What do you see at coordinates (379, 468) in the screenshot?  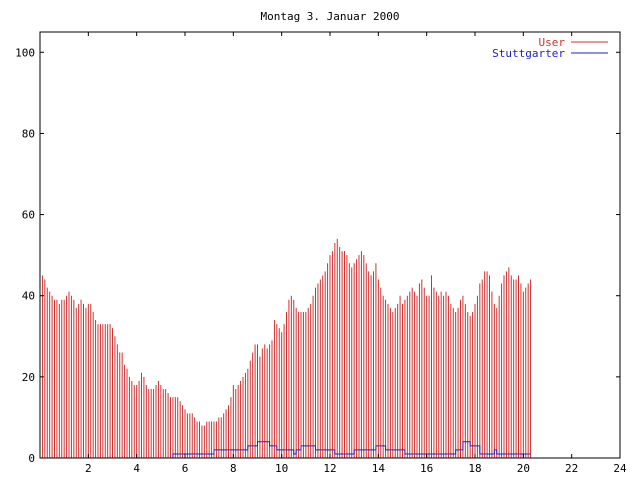 I see `x-tick-label: 14` at bounding box center [379, 468].